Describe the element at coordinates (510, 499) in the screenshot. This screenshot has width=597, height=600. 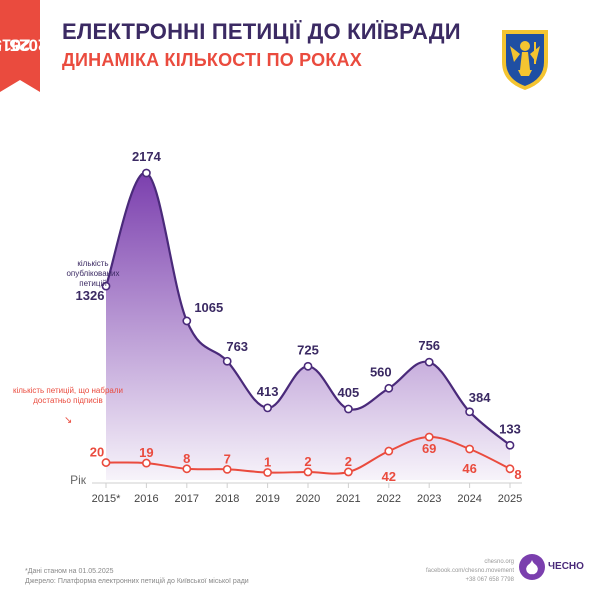
I see `x-tick-label: 2025` at that location.